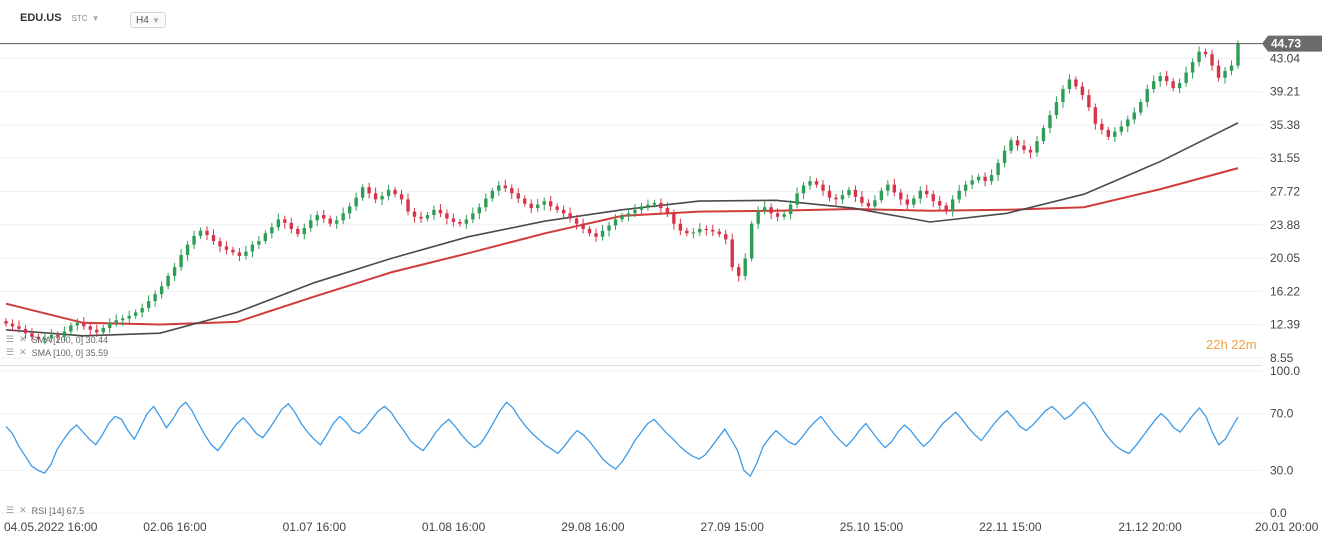 The height and width of the screenshot is (545, 1331). I want to click on time-tick-label: 21.12 20:00, so click(1150, 527).